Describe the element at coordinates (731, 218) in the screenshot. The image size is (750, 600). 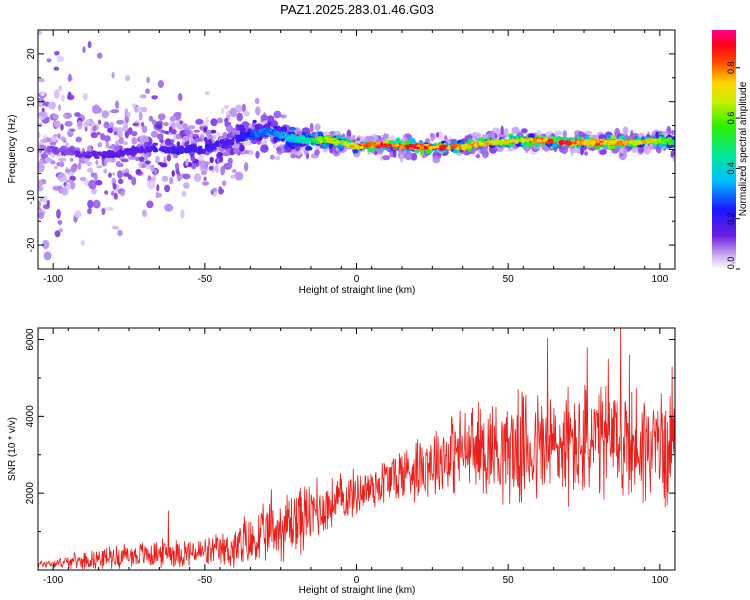
I see `colorbar-tick-label: 0.2` at that location.